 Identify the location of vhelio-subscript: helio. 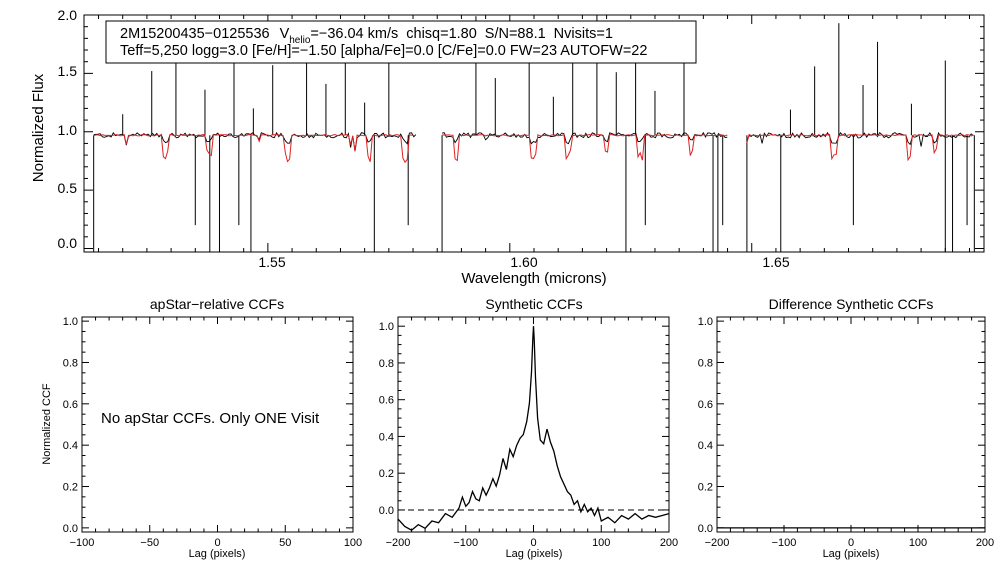
(300, 40).